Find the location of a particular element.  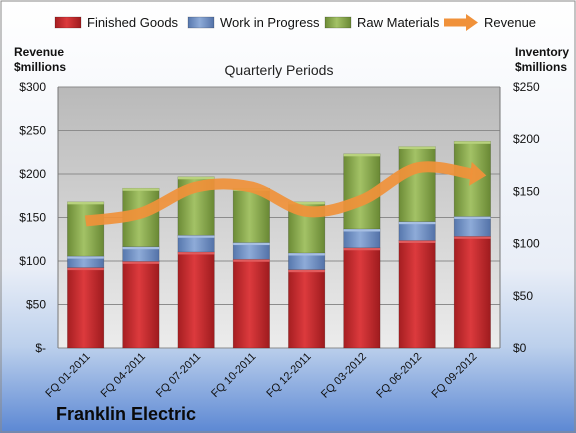

bar-raw-materials-fq-06-2012 is located at coordinates (417, 184).